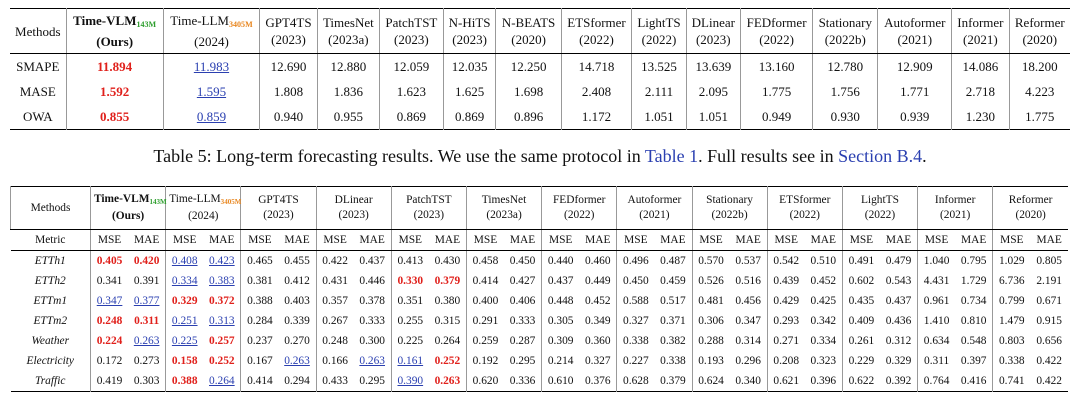 This screenshot has height=406, width=1080. What do you see at coordinates (222, 261) in the screenshot?
I see `cell: 0.423` at bounding box center [222, 261].